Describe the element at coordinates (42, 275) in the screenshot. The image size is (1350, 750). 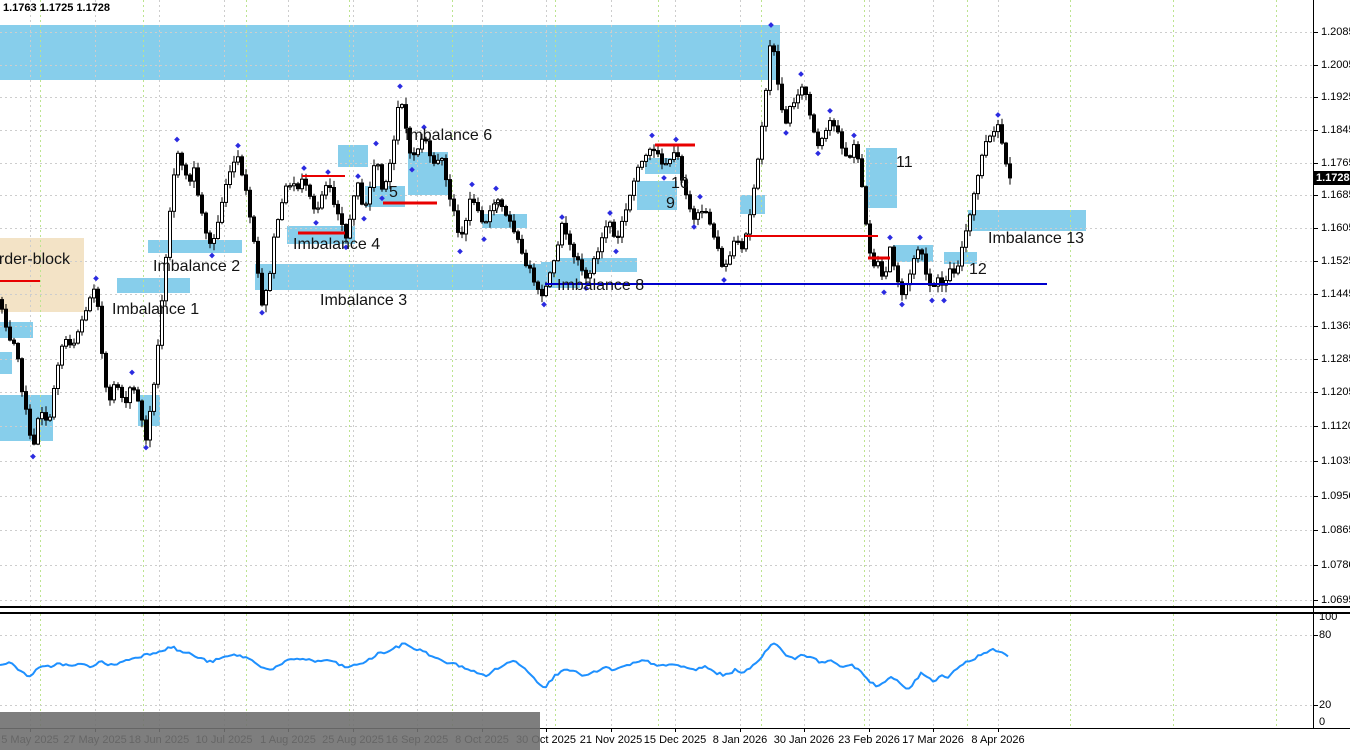
I see `orderblock-zone` at that location.